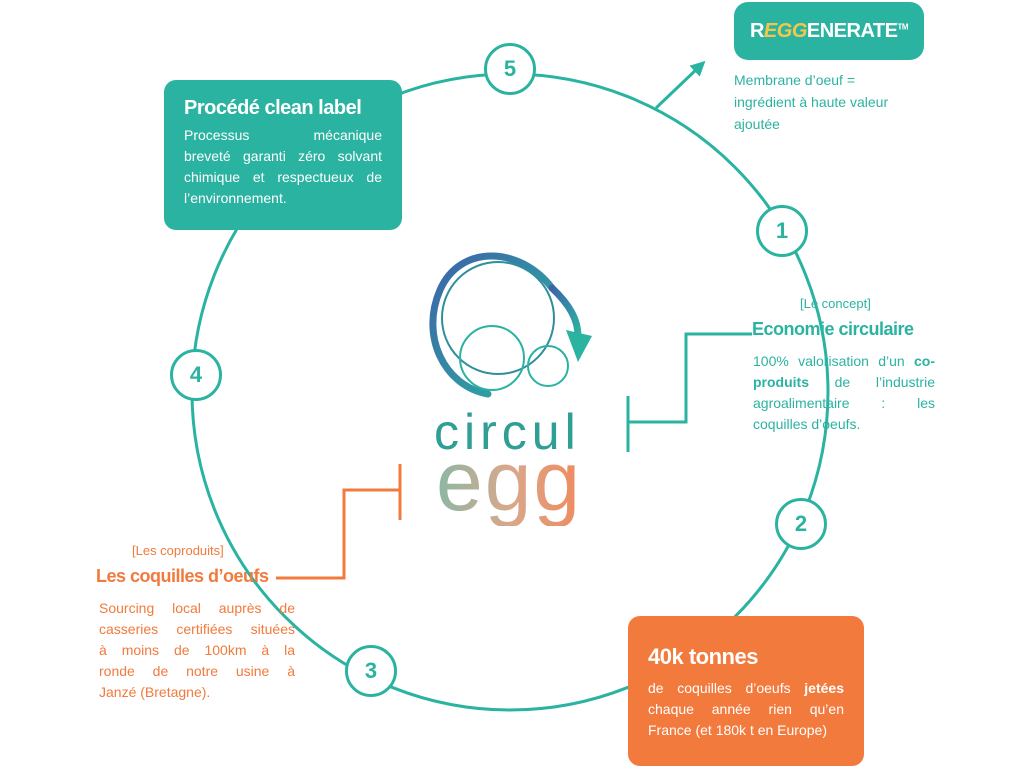  What do you see at coordinates (756, 30) in the screenshot?
I see `reggenerate-r: R` at bounding box center [756, 30].